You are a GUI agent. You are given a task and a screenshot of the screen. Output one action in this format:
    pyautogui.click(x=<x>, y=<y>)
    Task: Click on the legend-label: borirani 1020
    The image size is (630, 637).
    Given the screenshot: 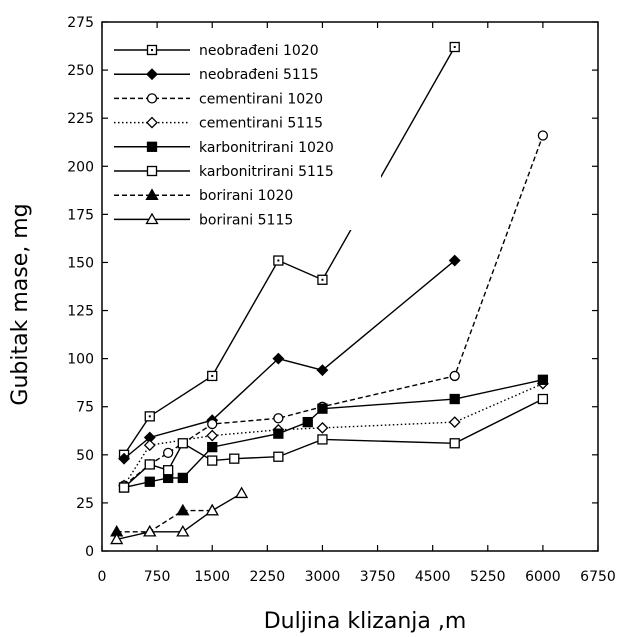 What is the action you would take?
    pyautogui.click(x=246, y=196)
    